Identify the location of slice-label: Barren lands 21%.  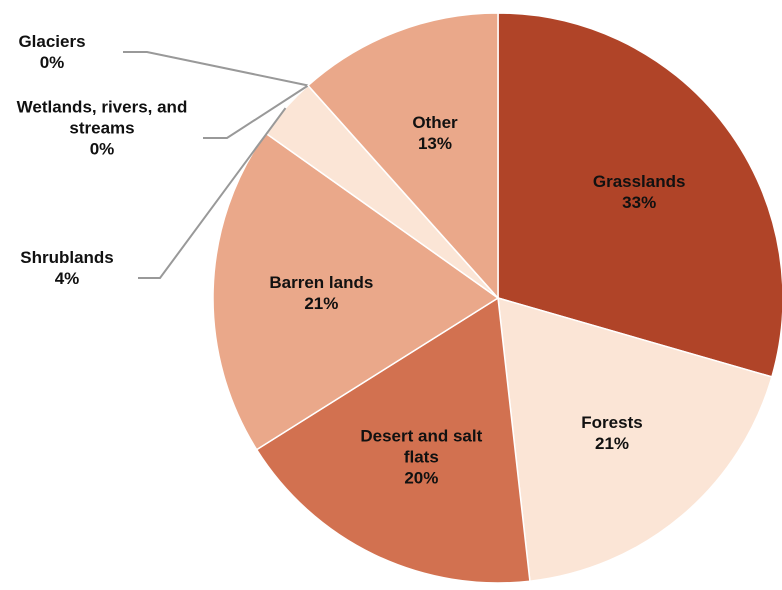
(321, 293).